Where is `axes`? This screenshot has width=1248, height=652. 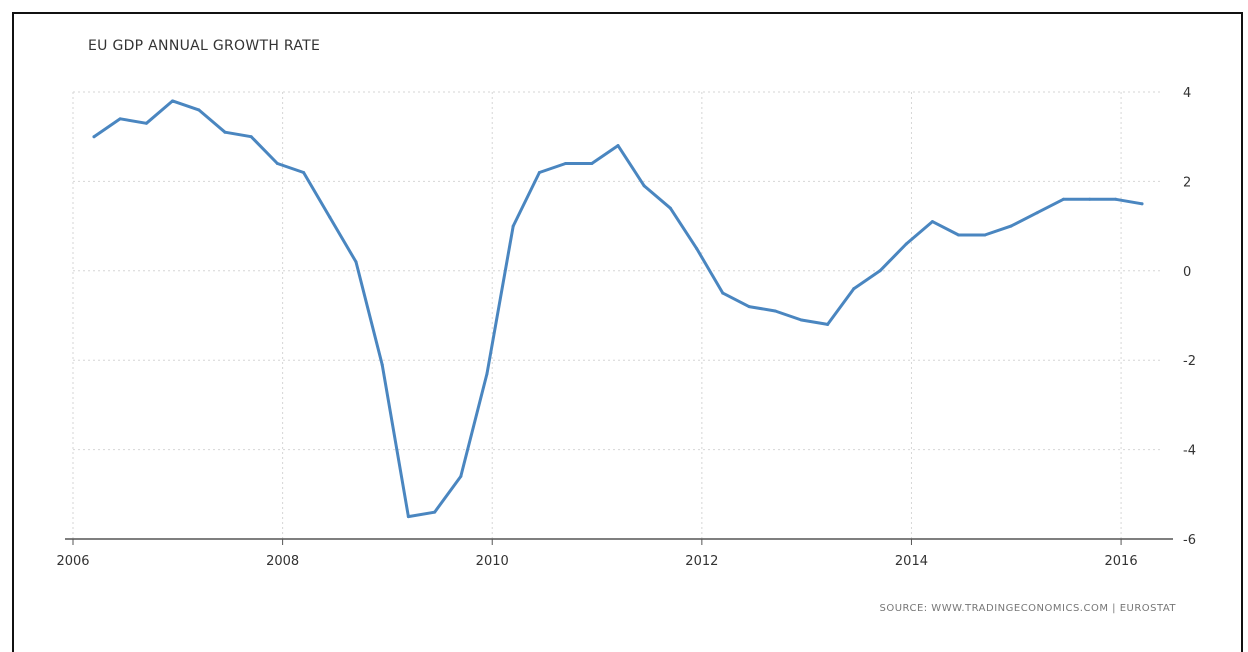
axes is located at coordinates (619, 541).